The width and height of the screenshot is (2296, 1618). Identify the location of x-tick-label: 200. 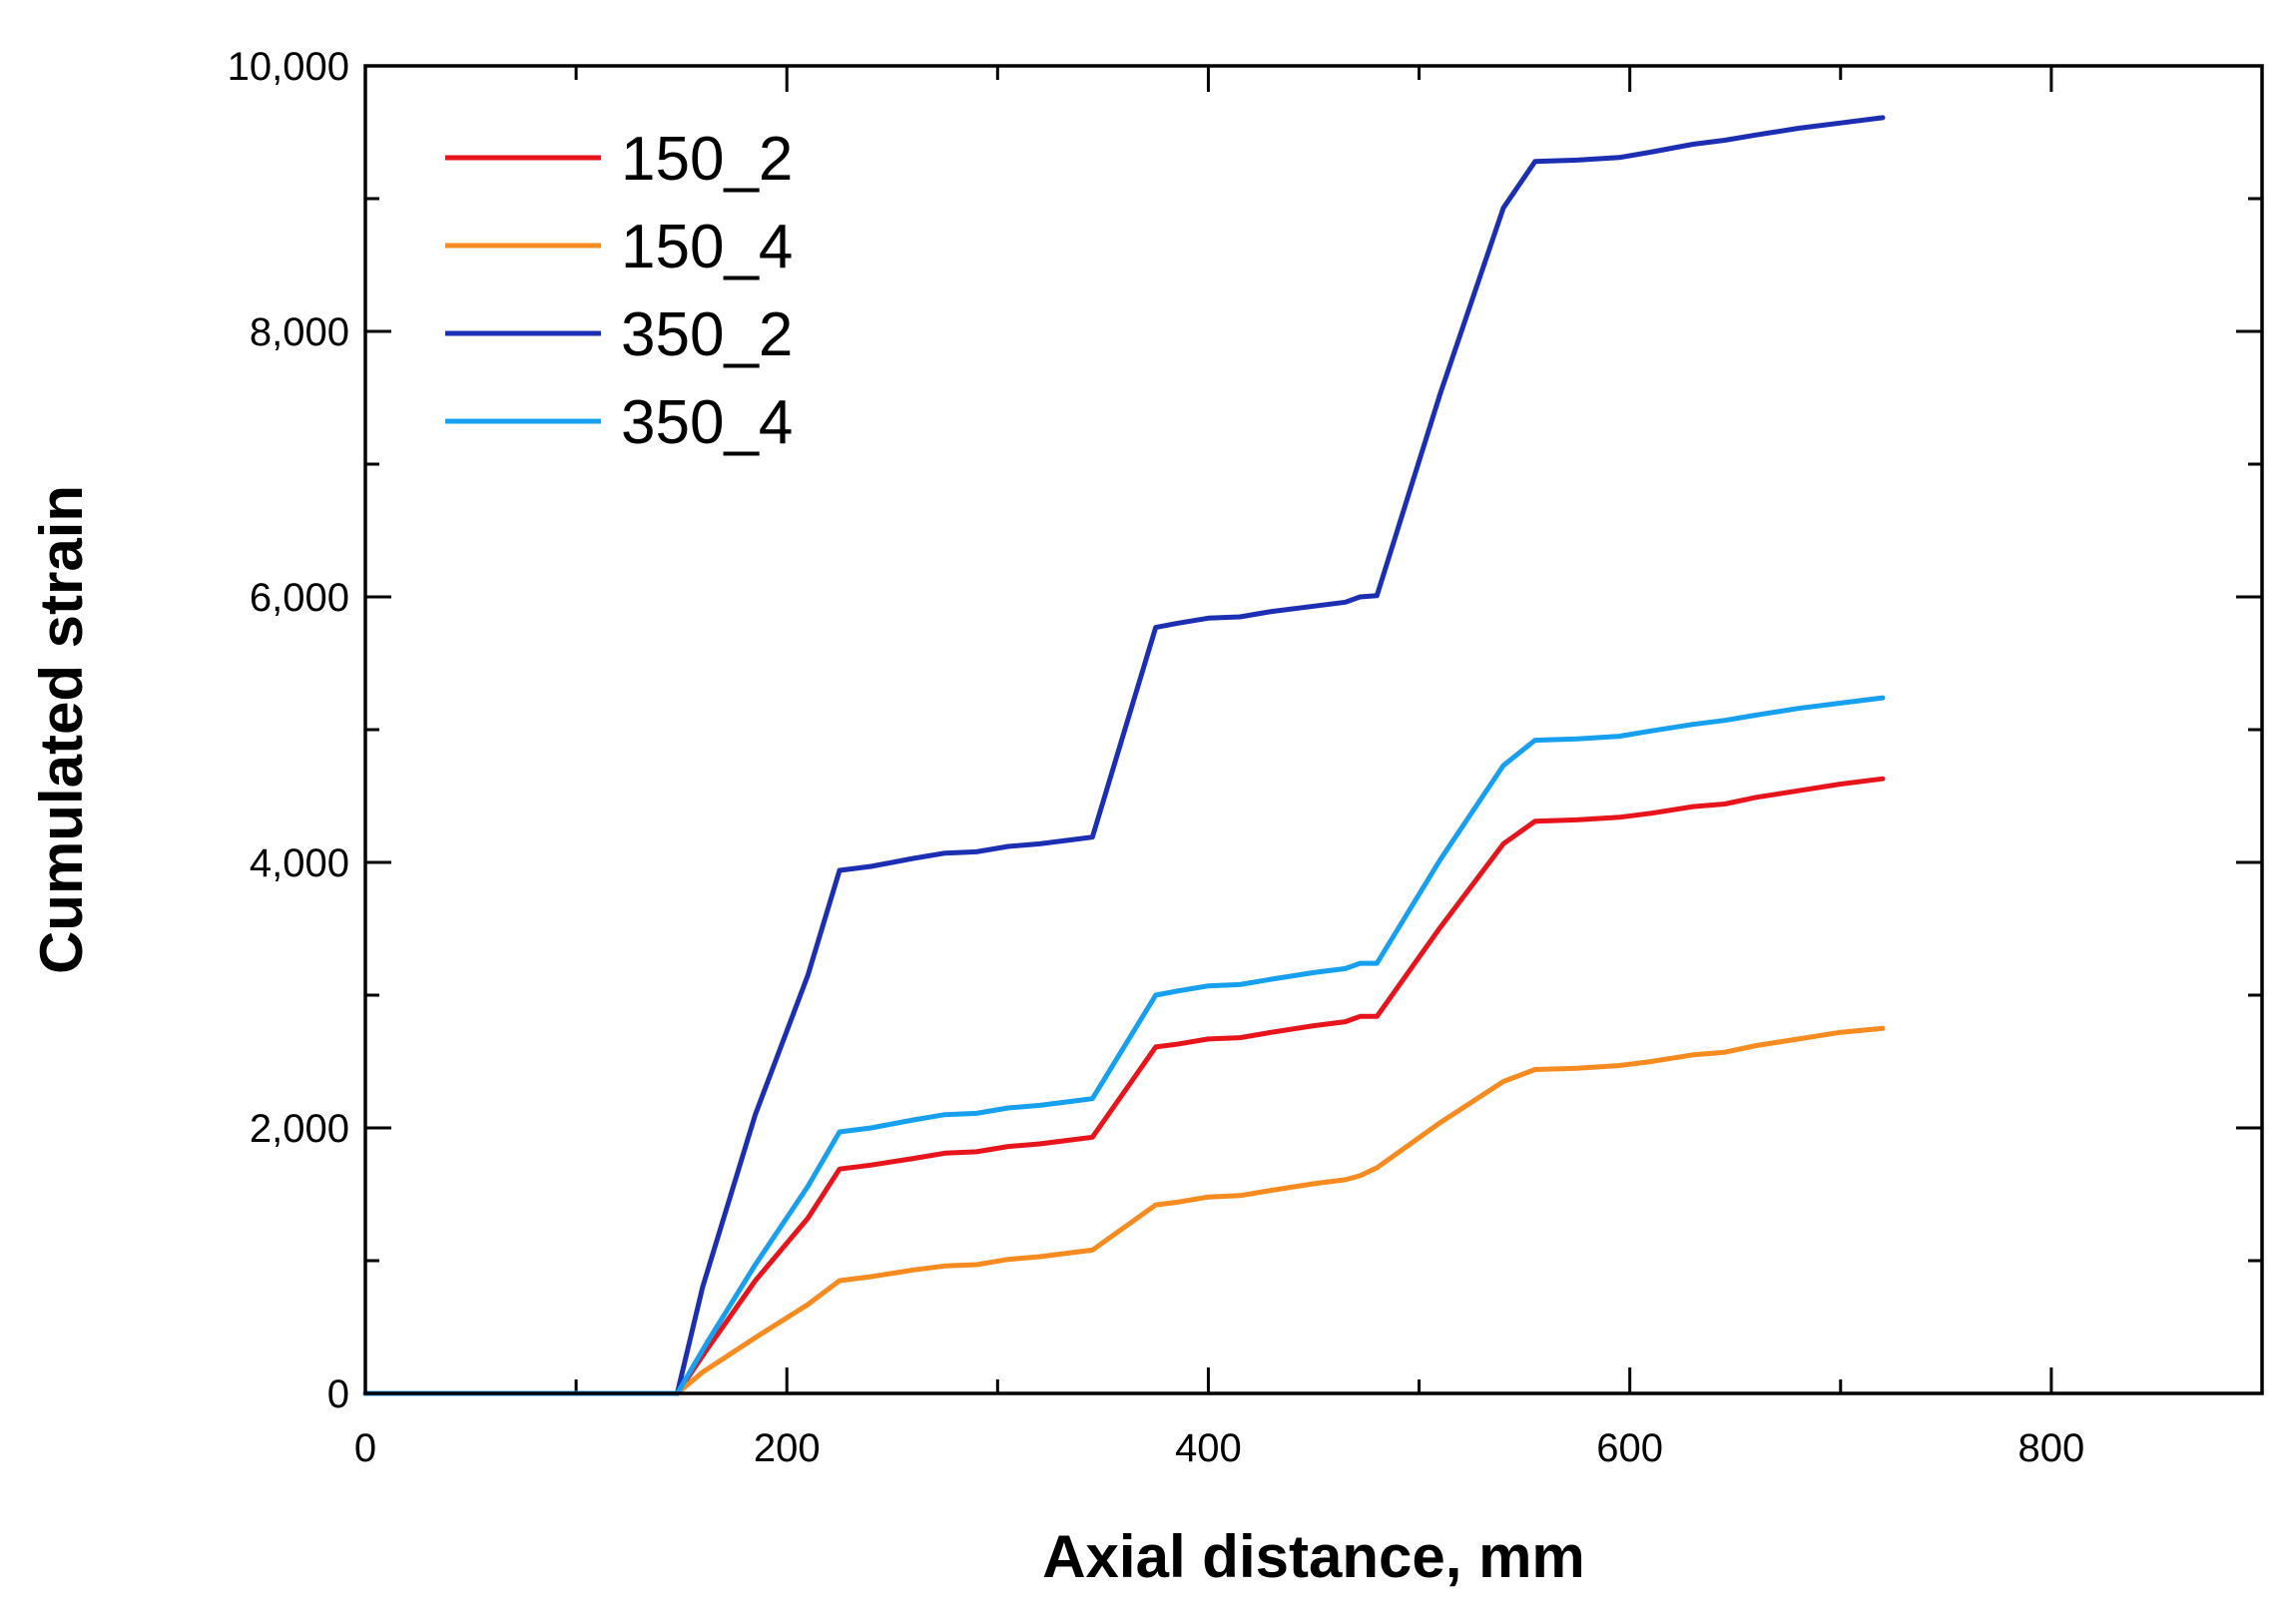
(788, 1448).